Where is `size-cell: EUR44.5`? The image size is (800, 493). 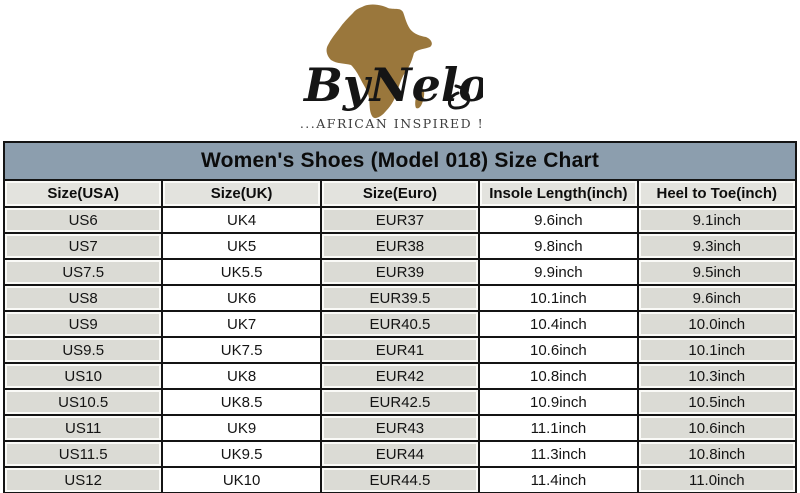
size-cell: EUR44.5 is located at coordinates (400, 479).